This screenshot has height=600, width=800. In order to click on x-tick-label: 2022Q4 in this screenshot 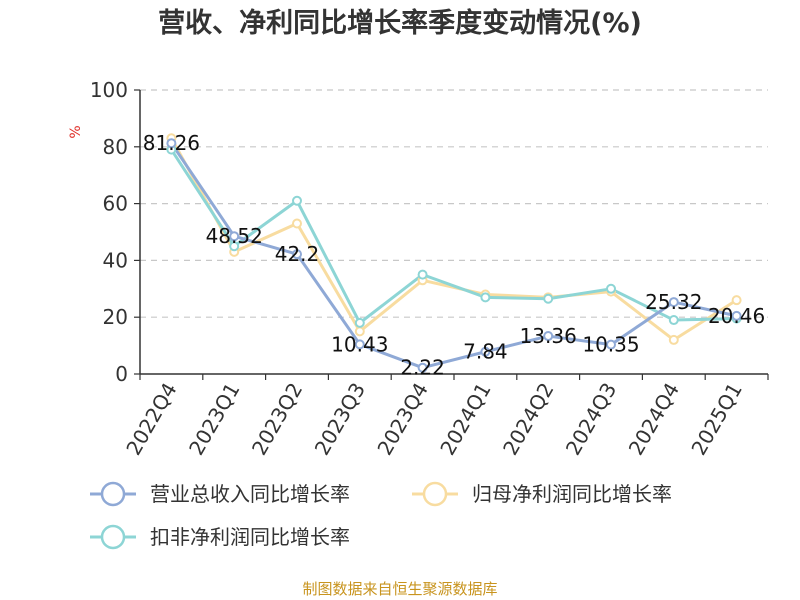, I will do `click(151, 419)`.